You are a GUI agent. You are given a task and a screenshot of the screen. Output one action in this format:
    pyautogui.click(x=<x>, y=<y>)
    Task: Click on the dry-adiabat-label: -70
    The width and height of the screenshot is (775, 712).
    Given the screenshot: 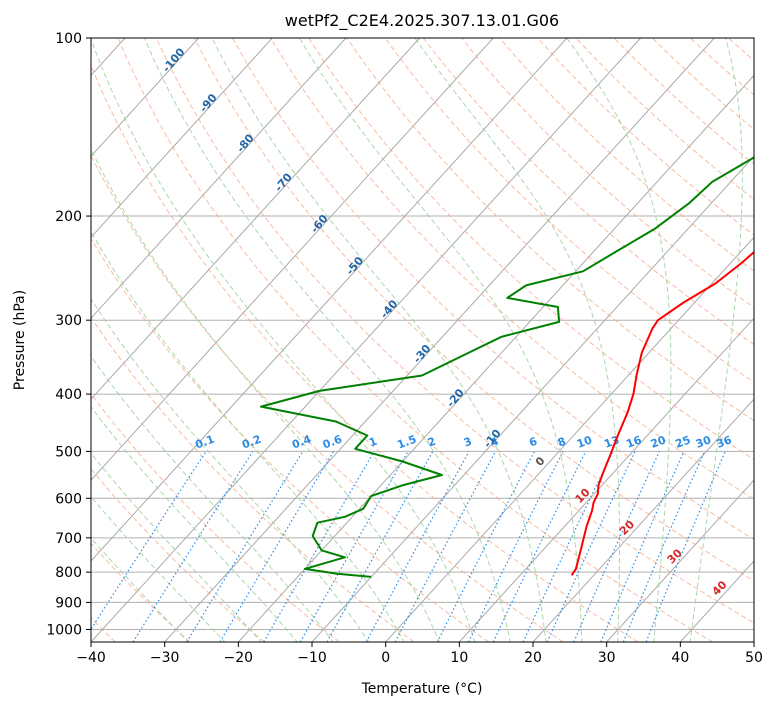 What is the action you would take?
    pyautogui.click(x=283, y=182)
    